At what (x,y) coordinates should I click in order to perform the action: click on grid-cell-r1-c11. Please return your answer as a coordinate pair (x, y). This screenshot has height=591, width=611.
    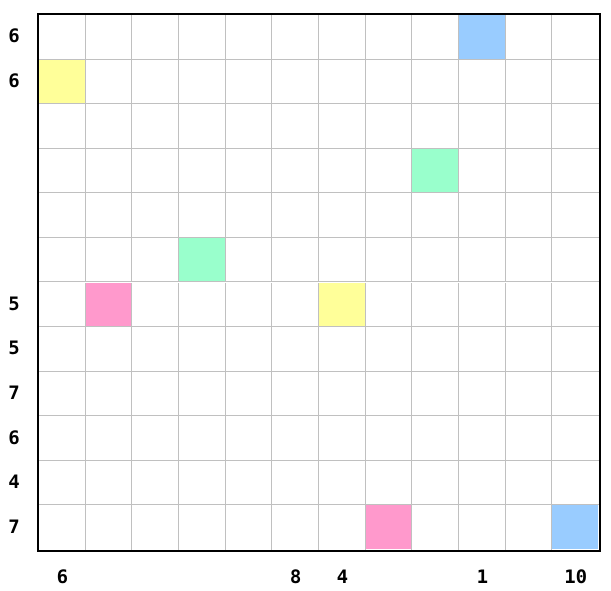
    Looking at the image, I should click on (575, 82).